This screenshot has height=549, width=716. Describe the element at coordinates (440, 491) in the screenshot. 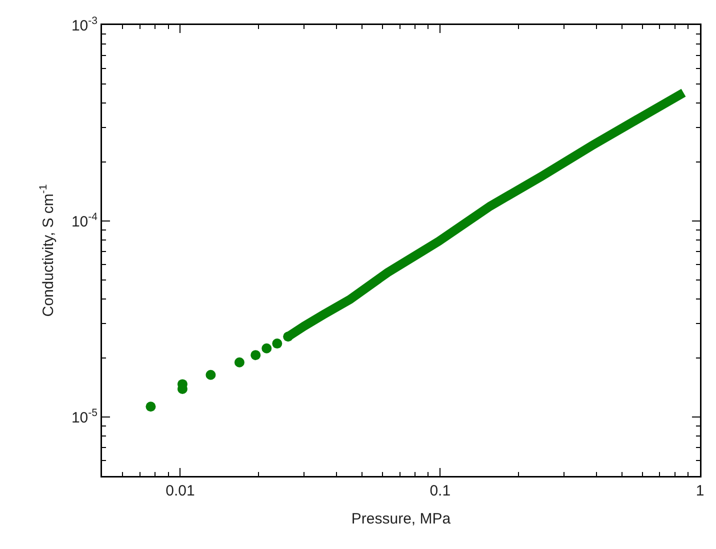

I see `x-tick-label: 0.1` at that location.